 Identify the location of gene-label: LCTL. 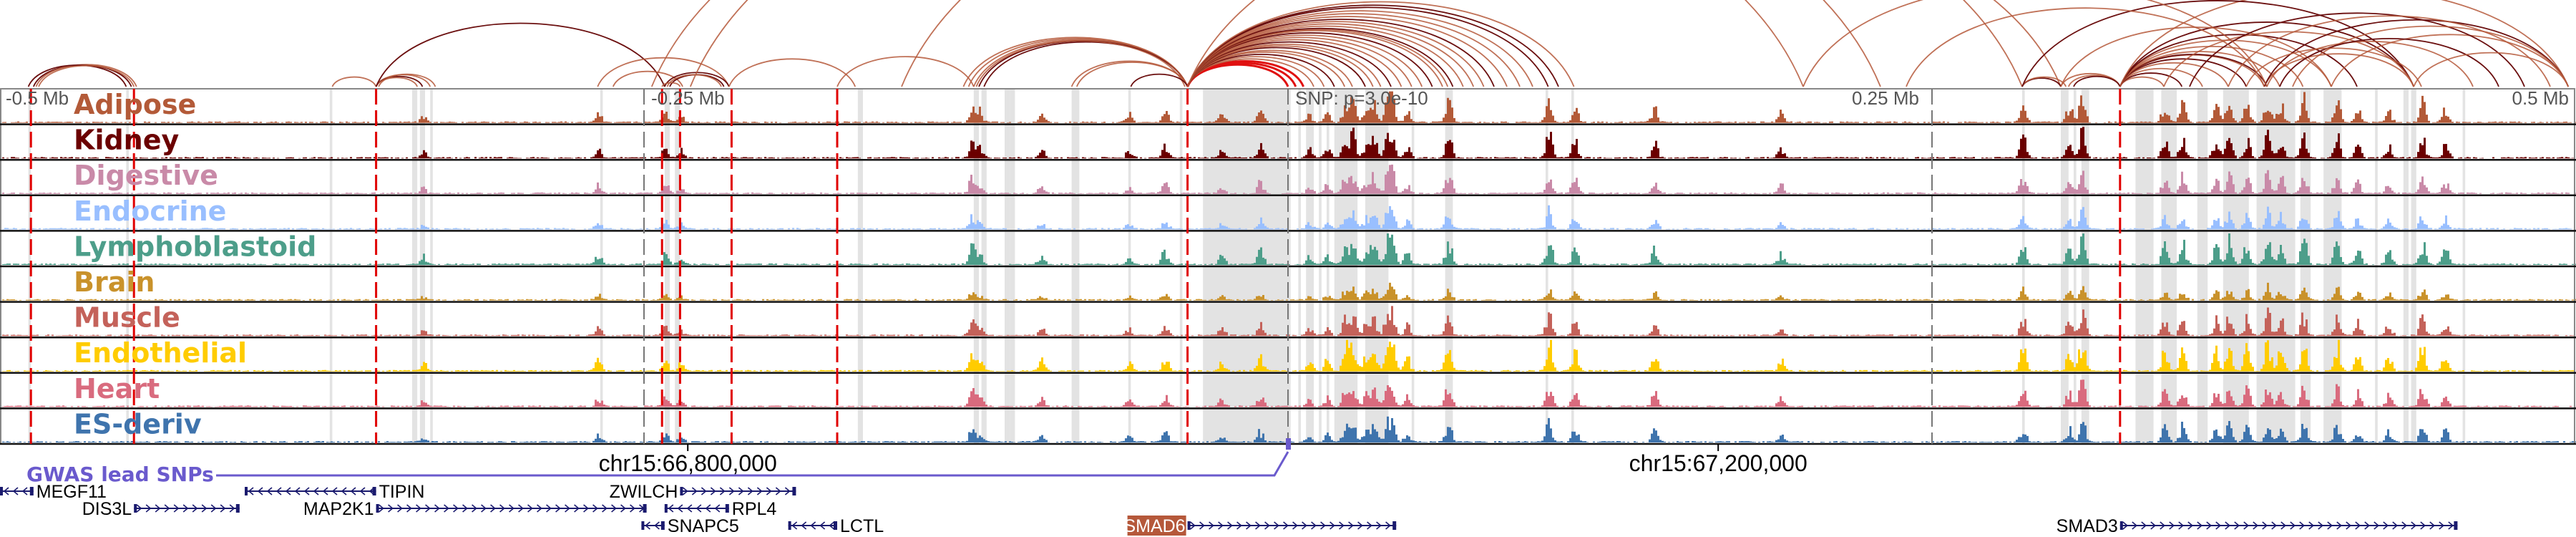
(862, 526).